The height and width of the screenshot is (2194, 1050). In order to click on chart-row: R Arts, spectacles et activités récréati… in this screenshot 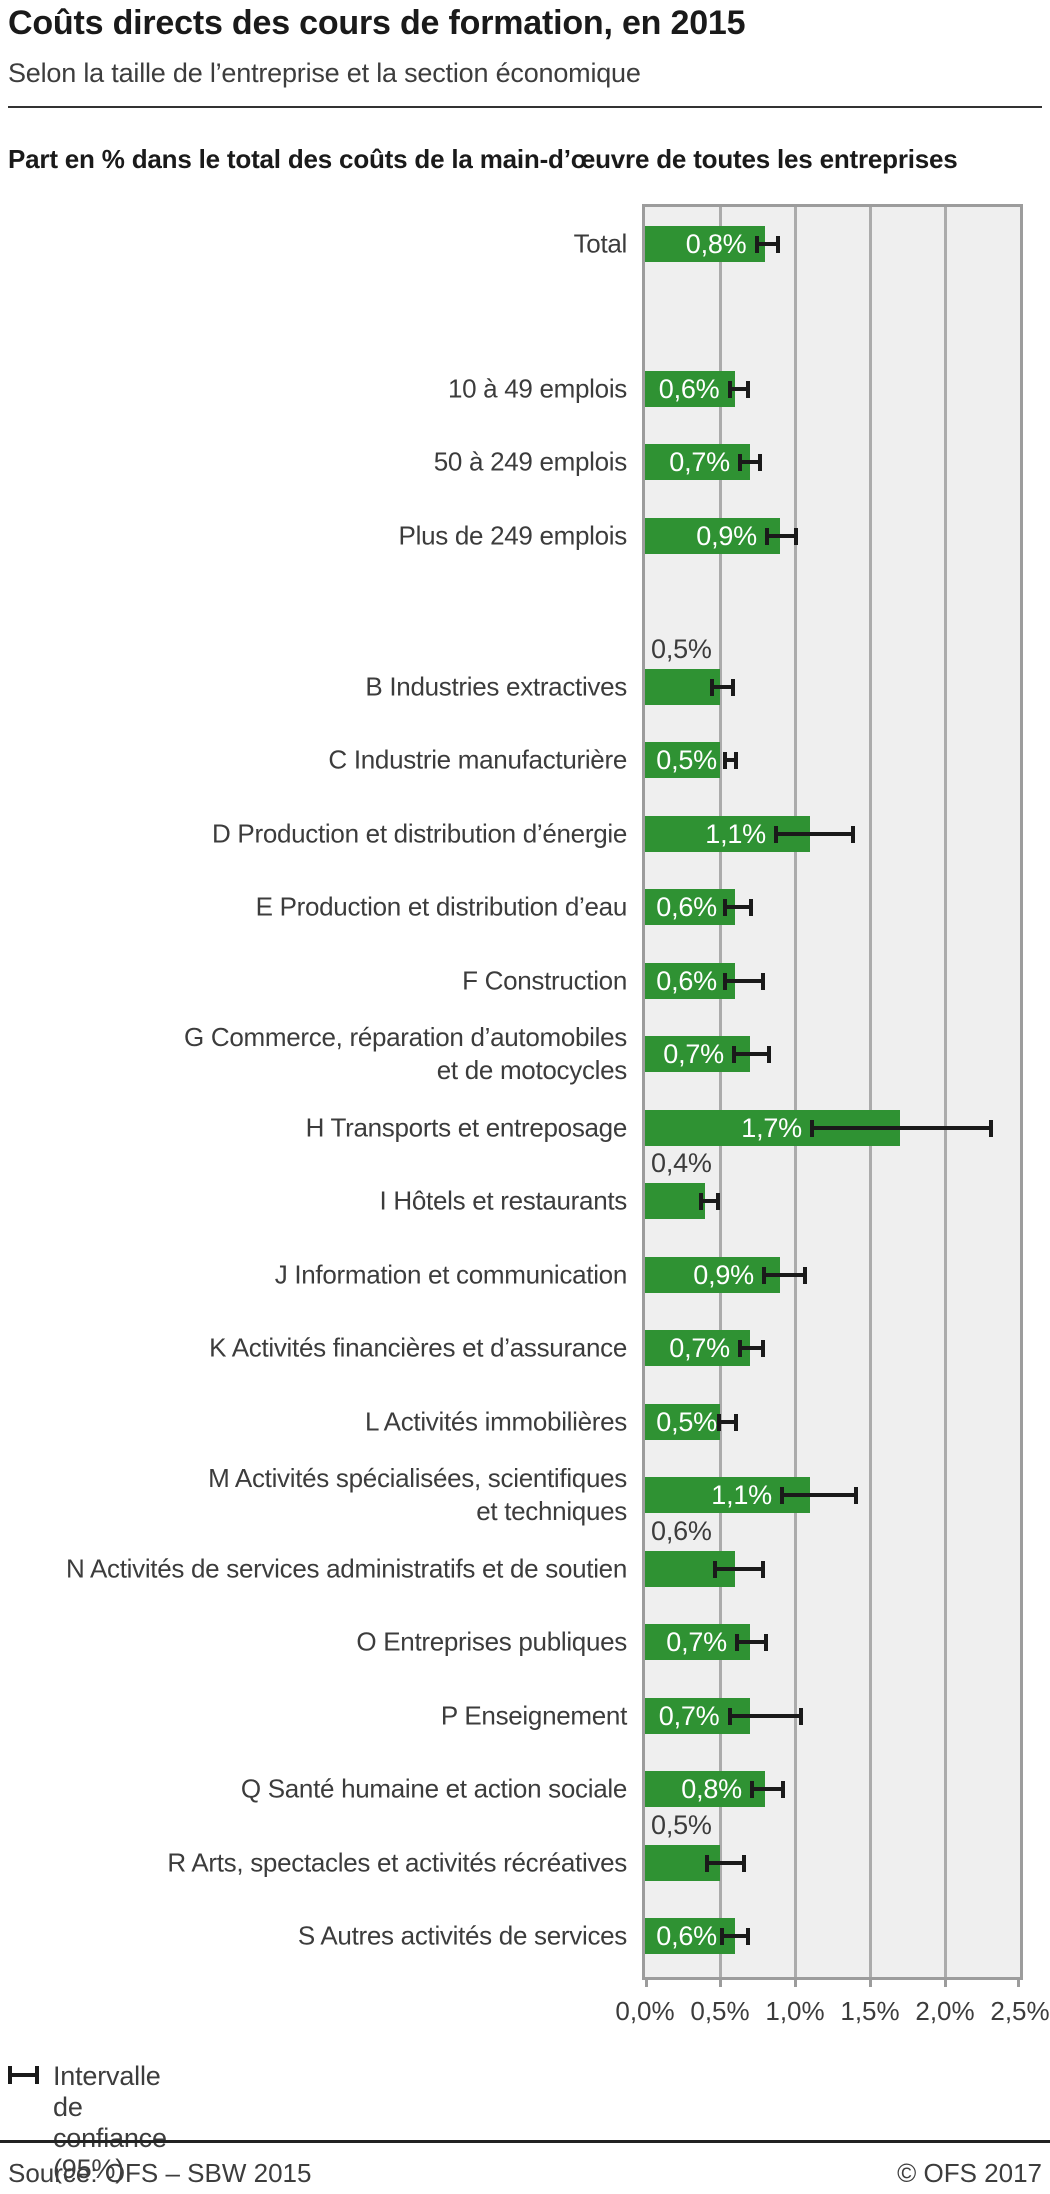, I will do `click(593, 1845)`.